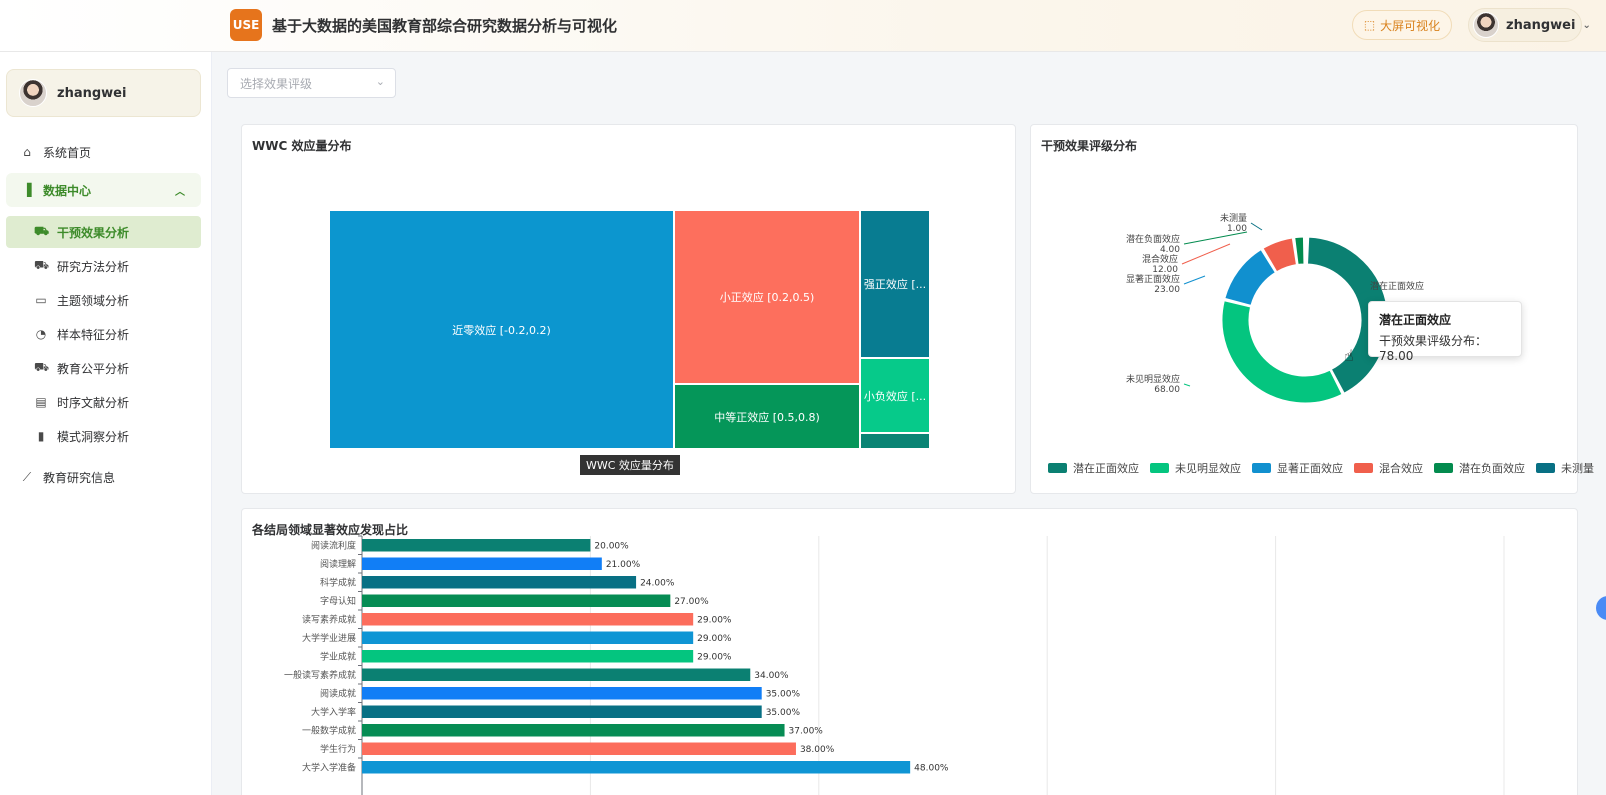  I want to click on legend-label: 混合效应, so click(1401, 468).